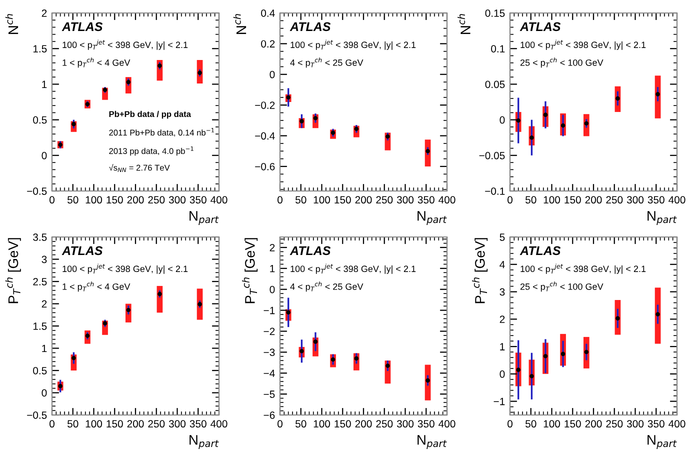 This screenshot has height=458, width=694. What do you see at coordinates (44, 260) in the screenshot?
I see `y-tick-label: 3` at bounding box center [44, 260].